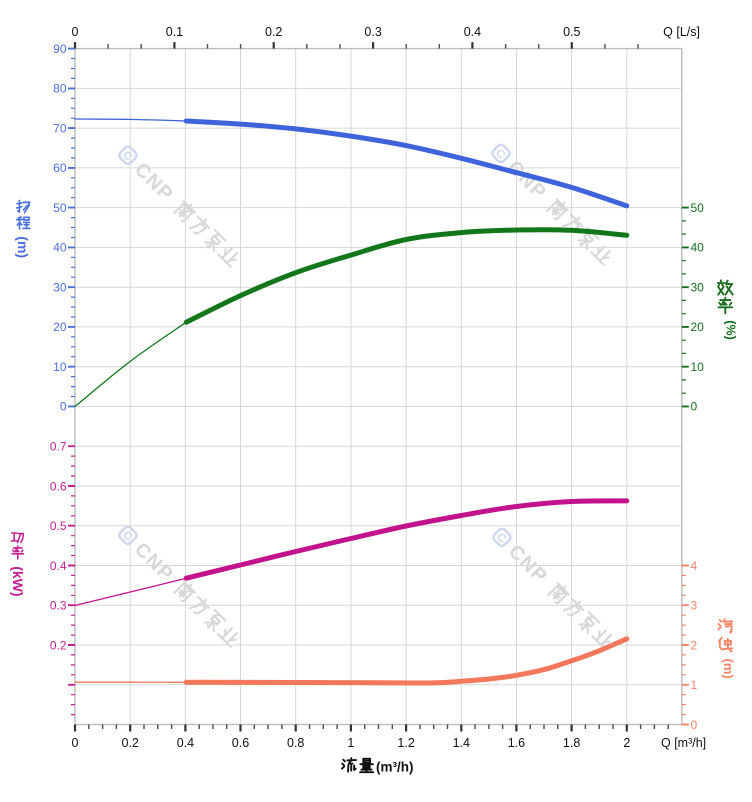 This screenshot has width=752, height=802. What do you see at coordinates (60, 89) in the screenshot?
I see `svg-text: 80` at bounding box center [60, 89].